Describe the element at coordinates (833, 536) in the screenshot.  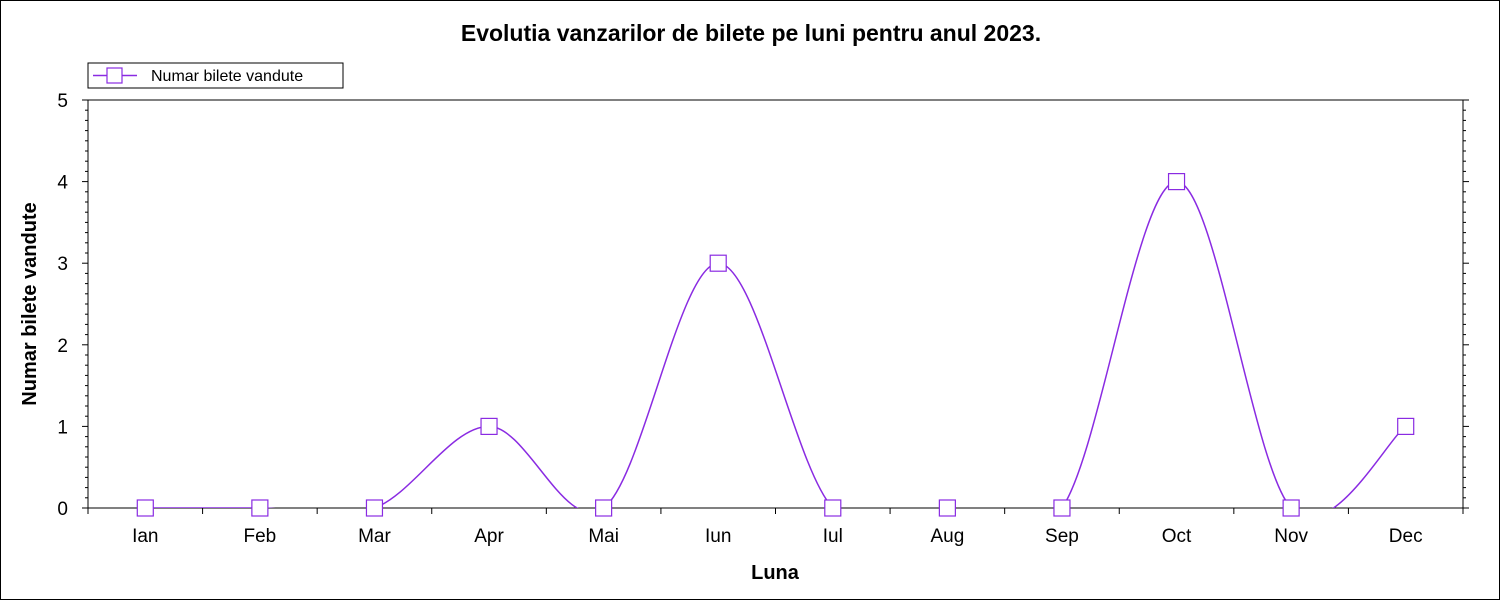
I see `x-tick-label: Iul` at that location.